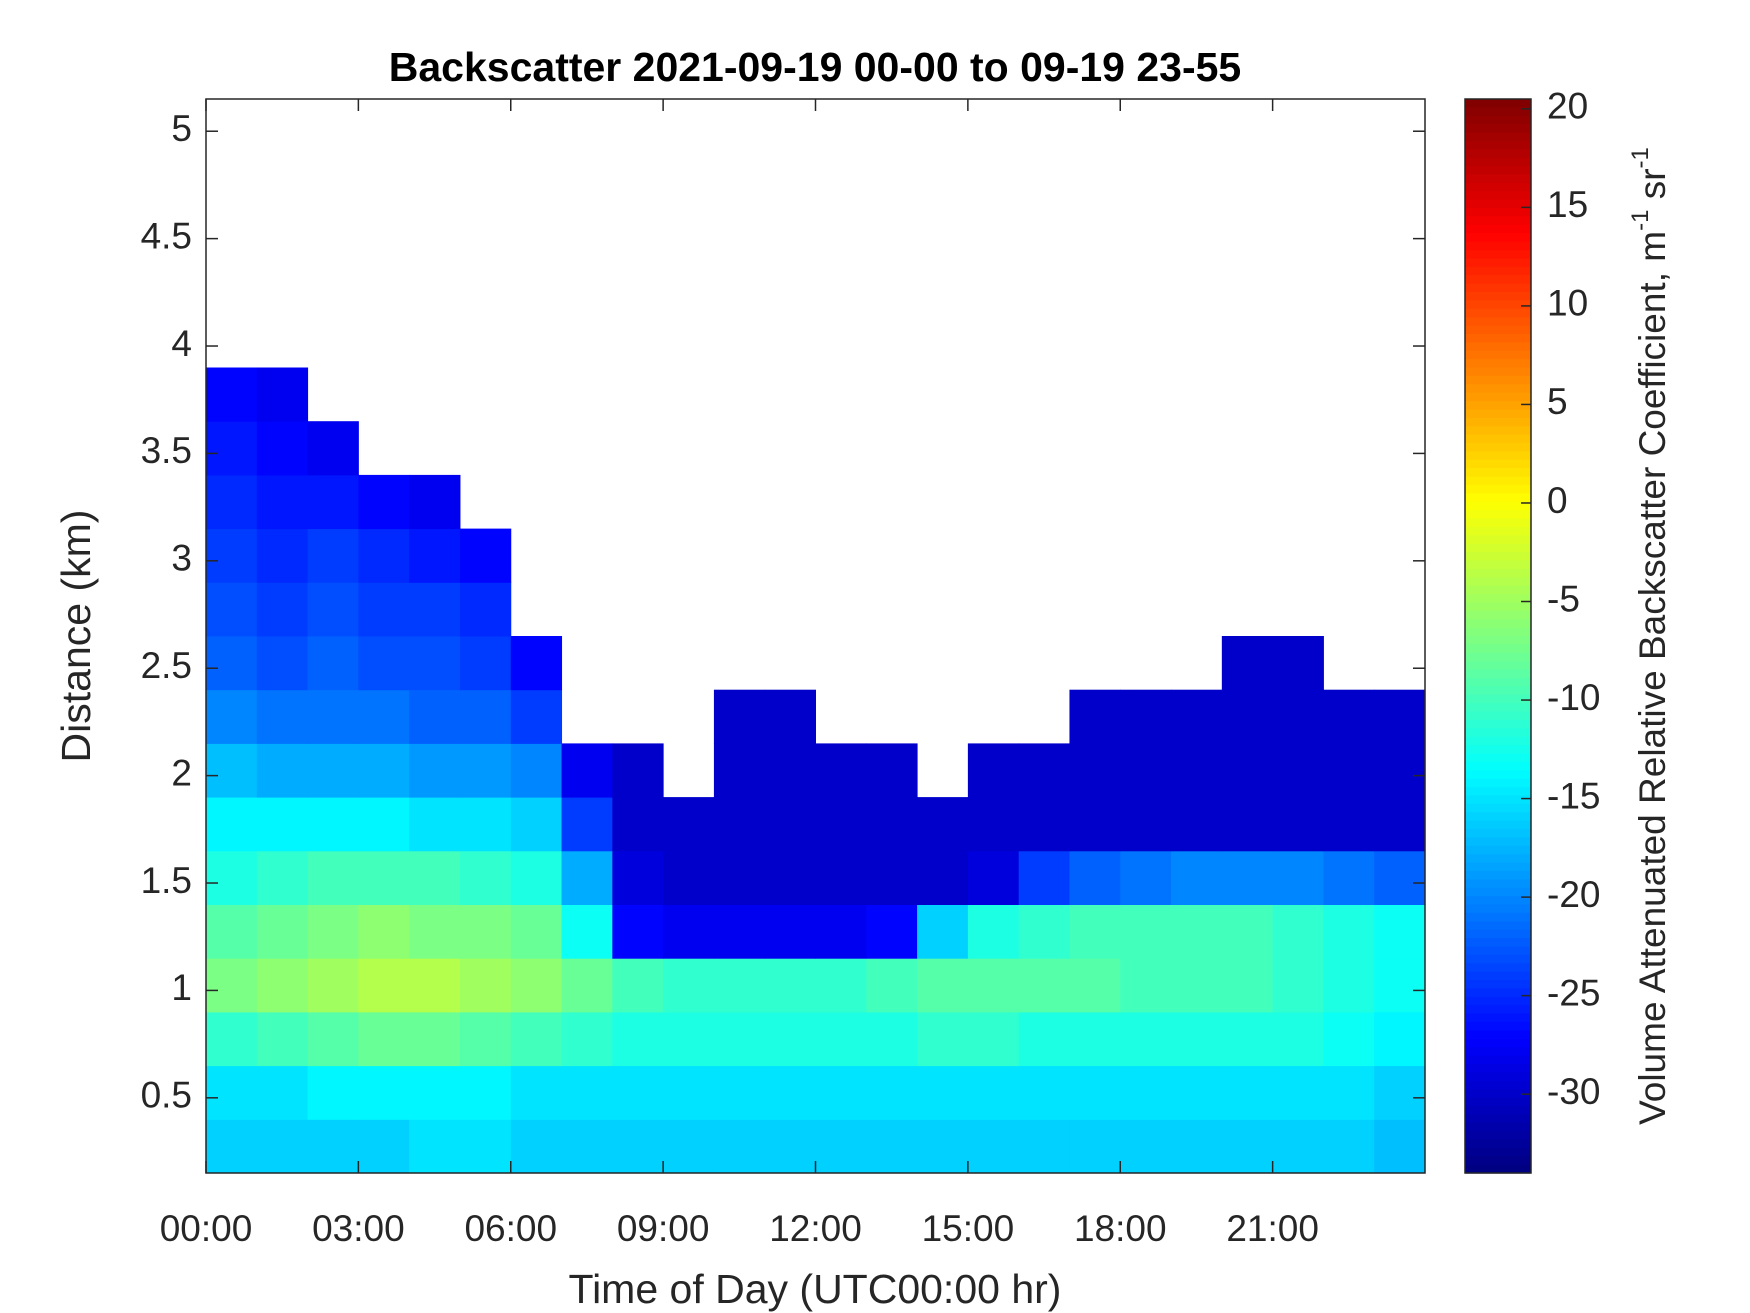  I want to click on y-tick-label: 2.5, so click(166, 665).